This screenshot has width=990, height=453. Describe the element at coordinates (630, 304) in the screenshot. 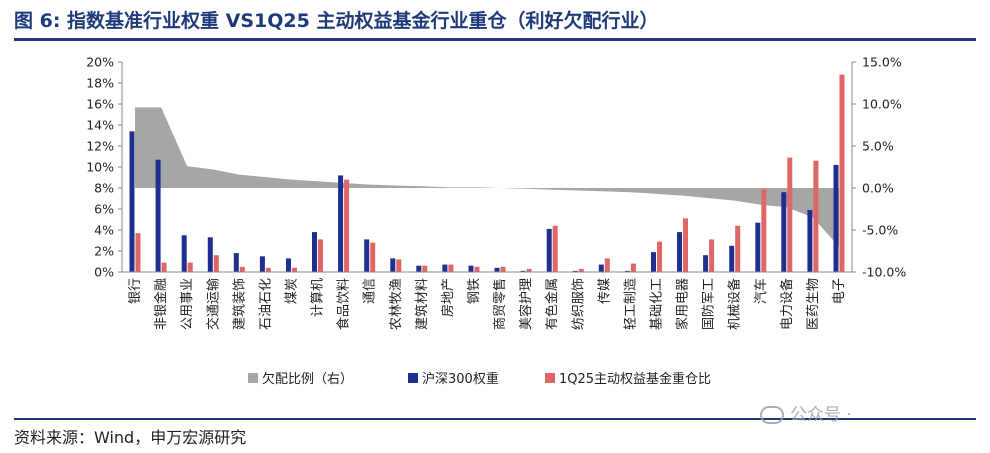

I see `category-label-19: 轻工制造` at that location.